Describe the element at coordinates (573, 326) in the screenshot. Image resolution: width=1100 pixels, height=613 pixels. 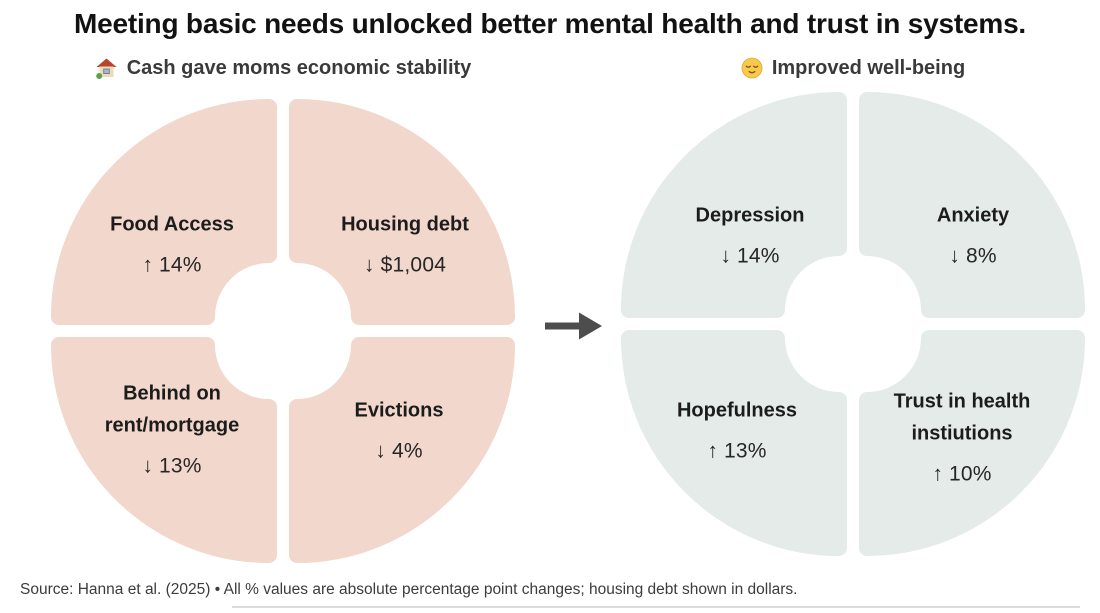
I see `right-arrow-icon` at that location.